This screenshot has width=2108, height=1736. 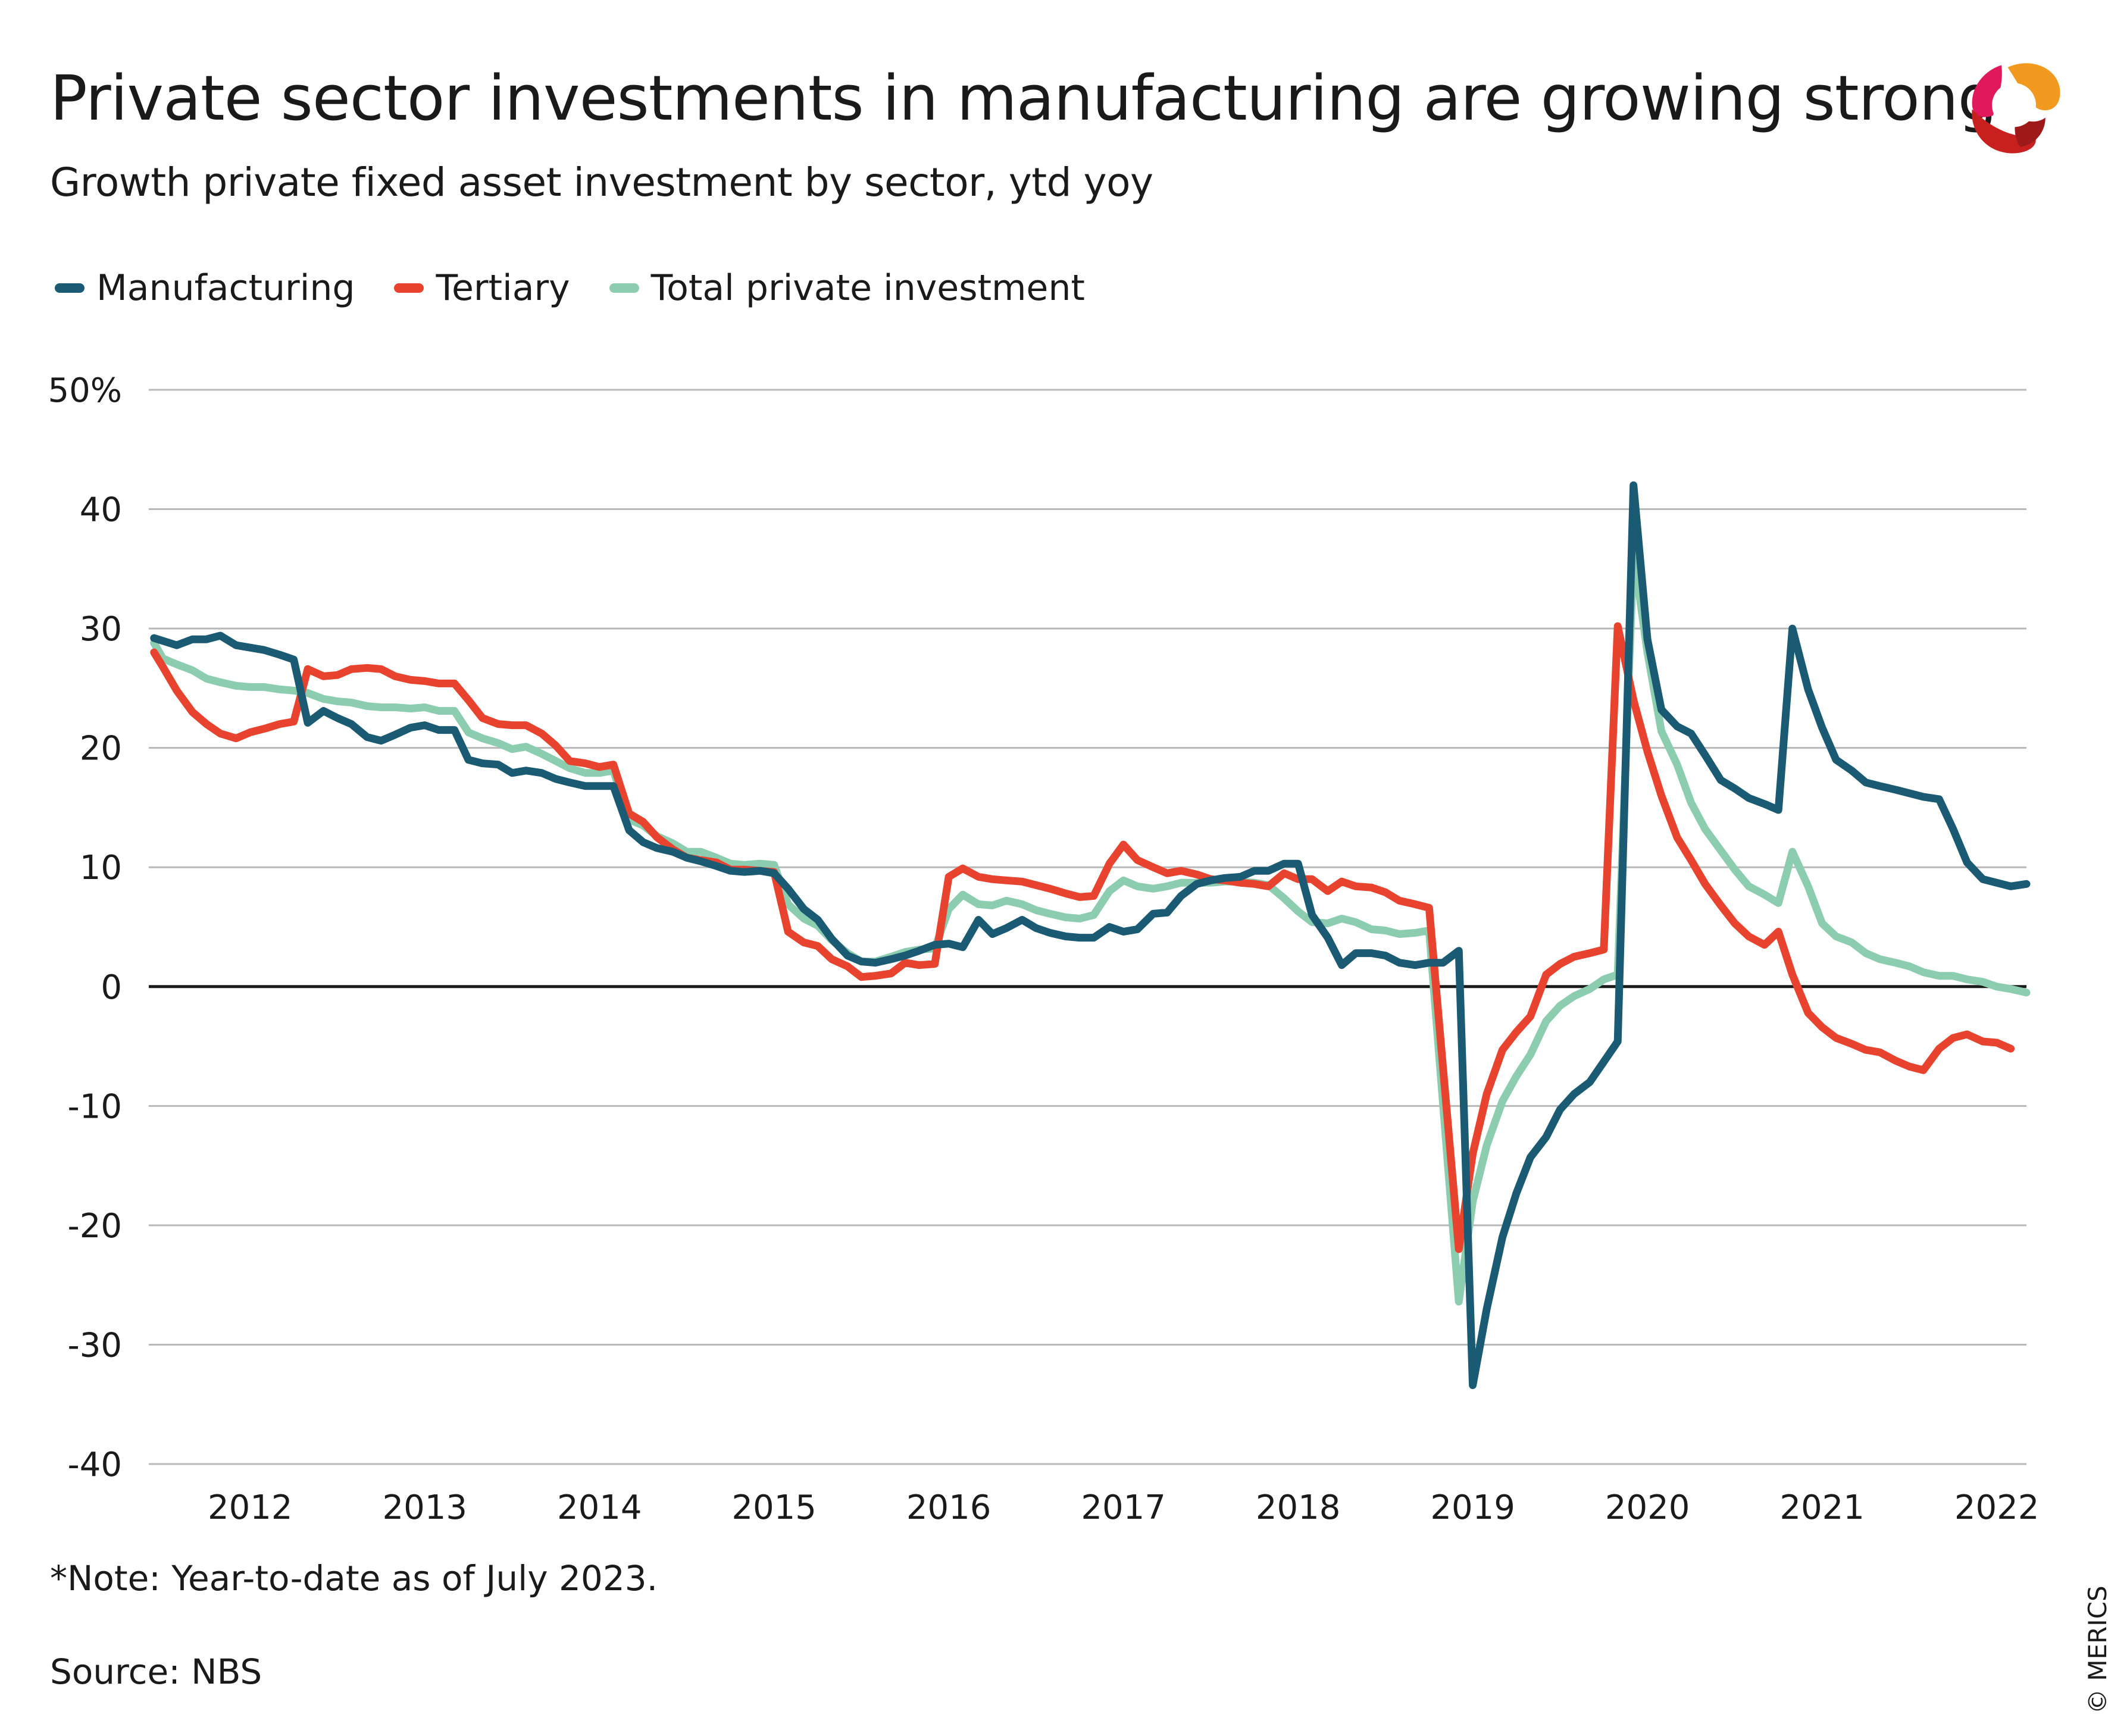 I want to click on legend-swatch-total, so click(x=624, y=288).